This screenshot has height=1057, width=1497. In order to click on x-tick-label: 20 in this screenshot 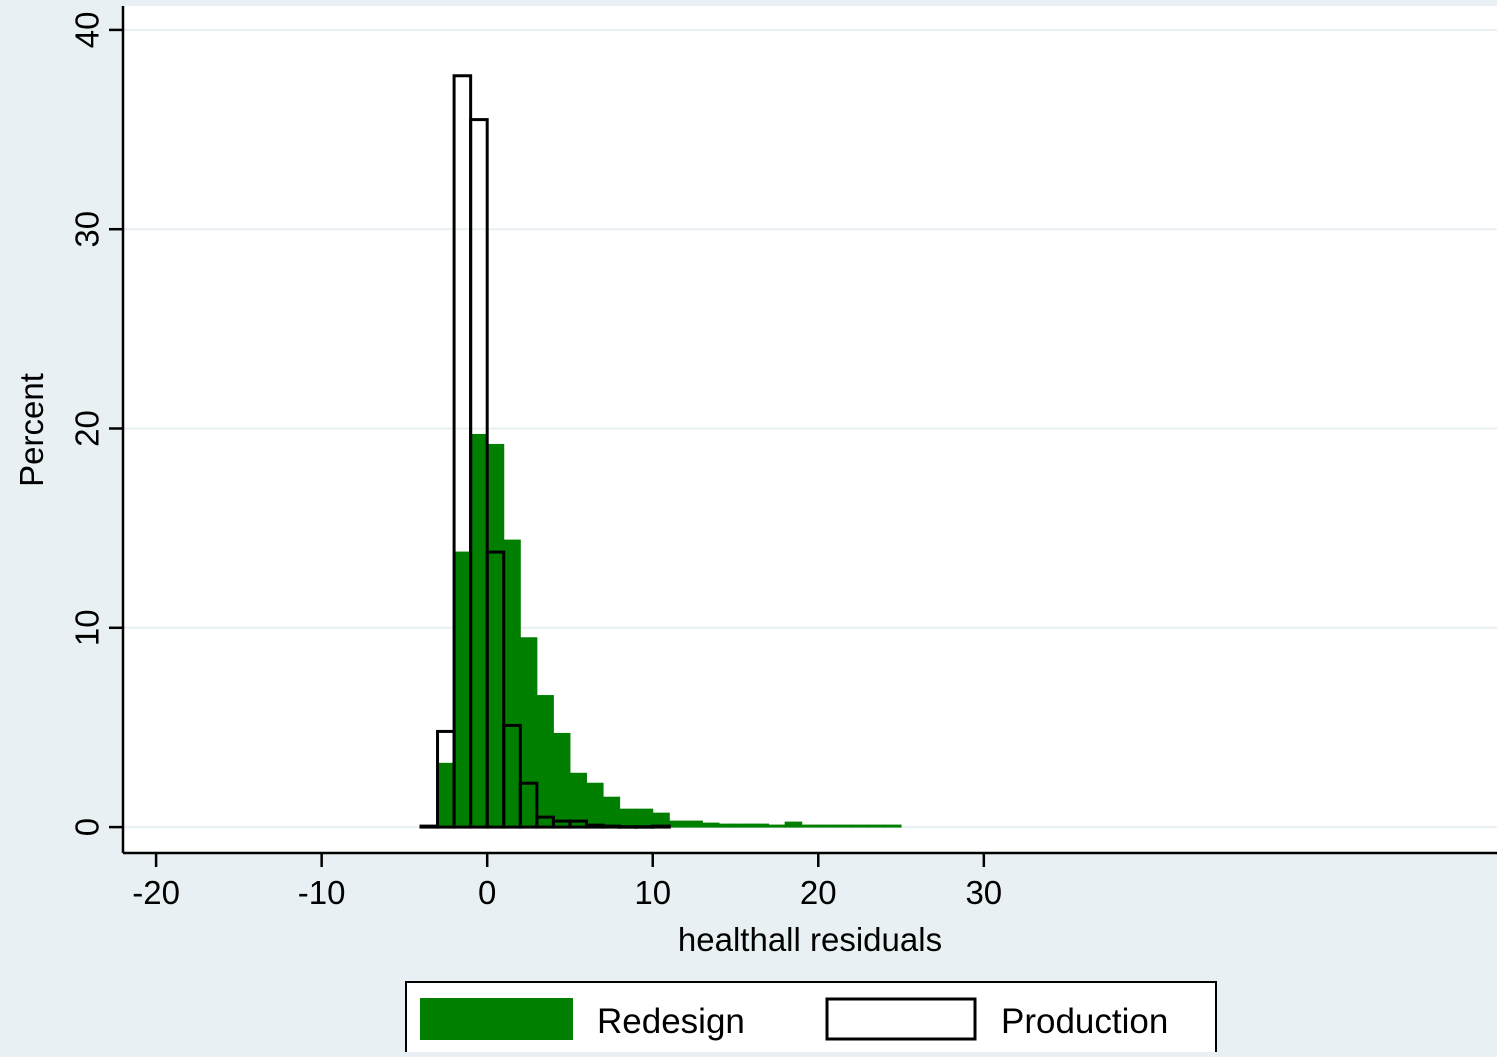, I will do `click(818, 892)`.